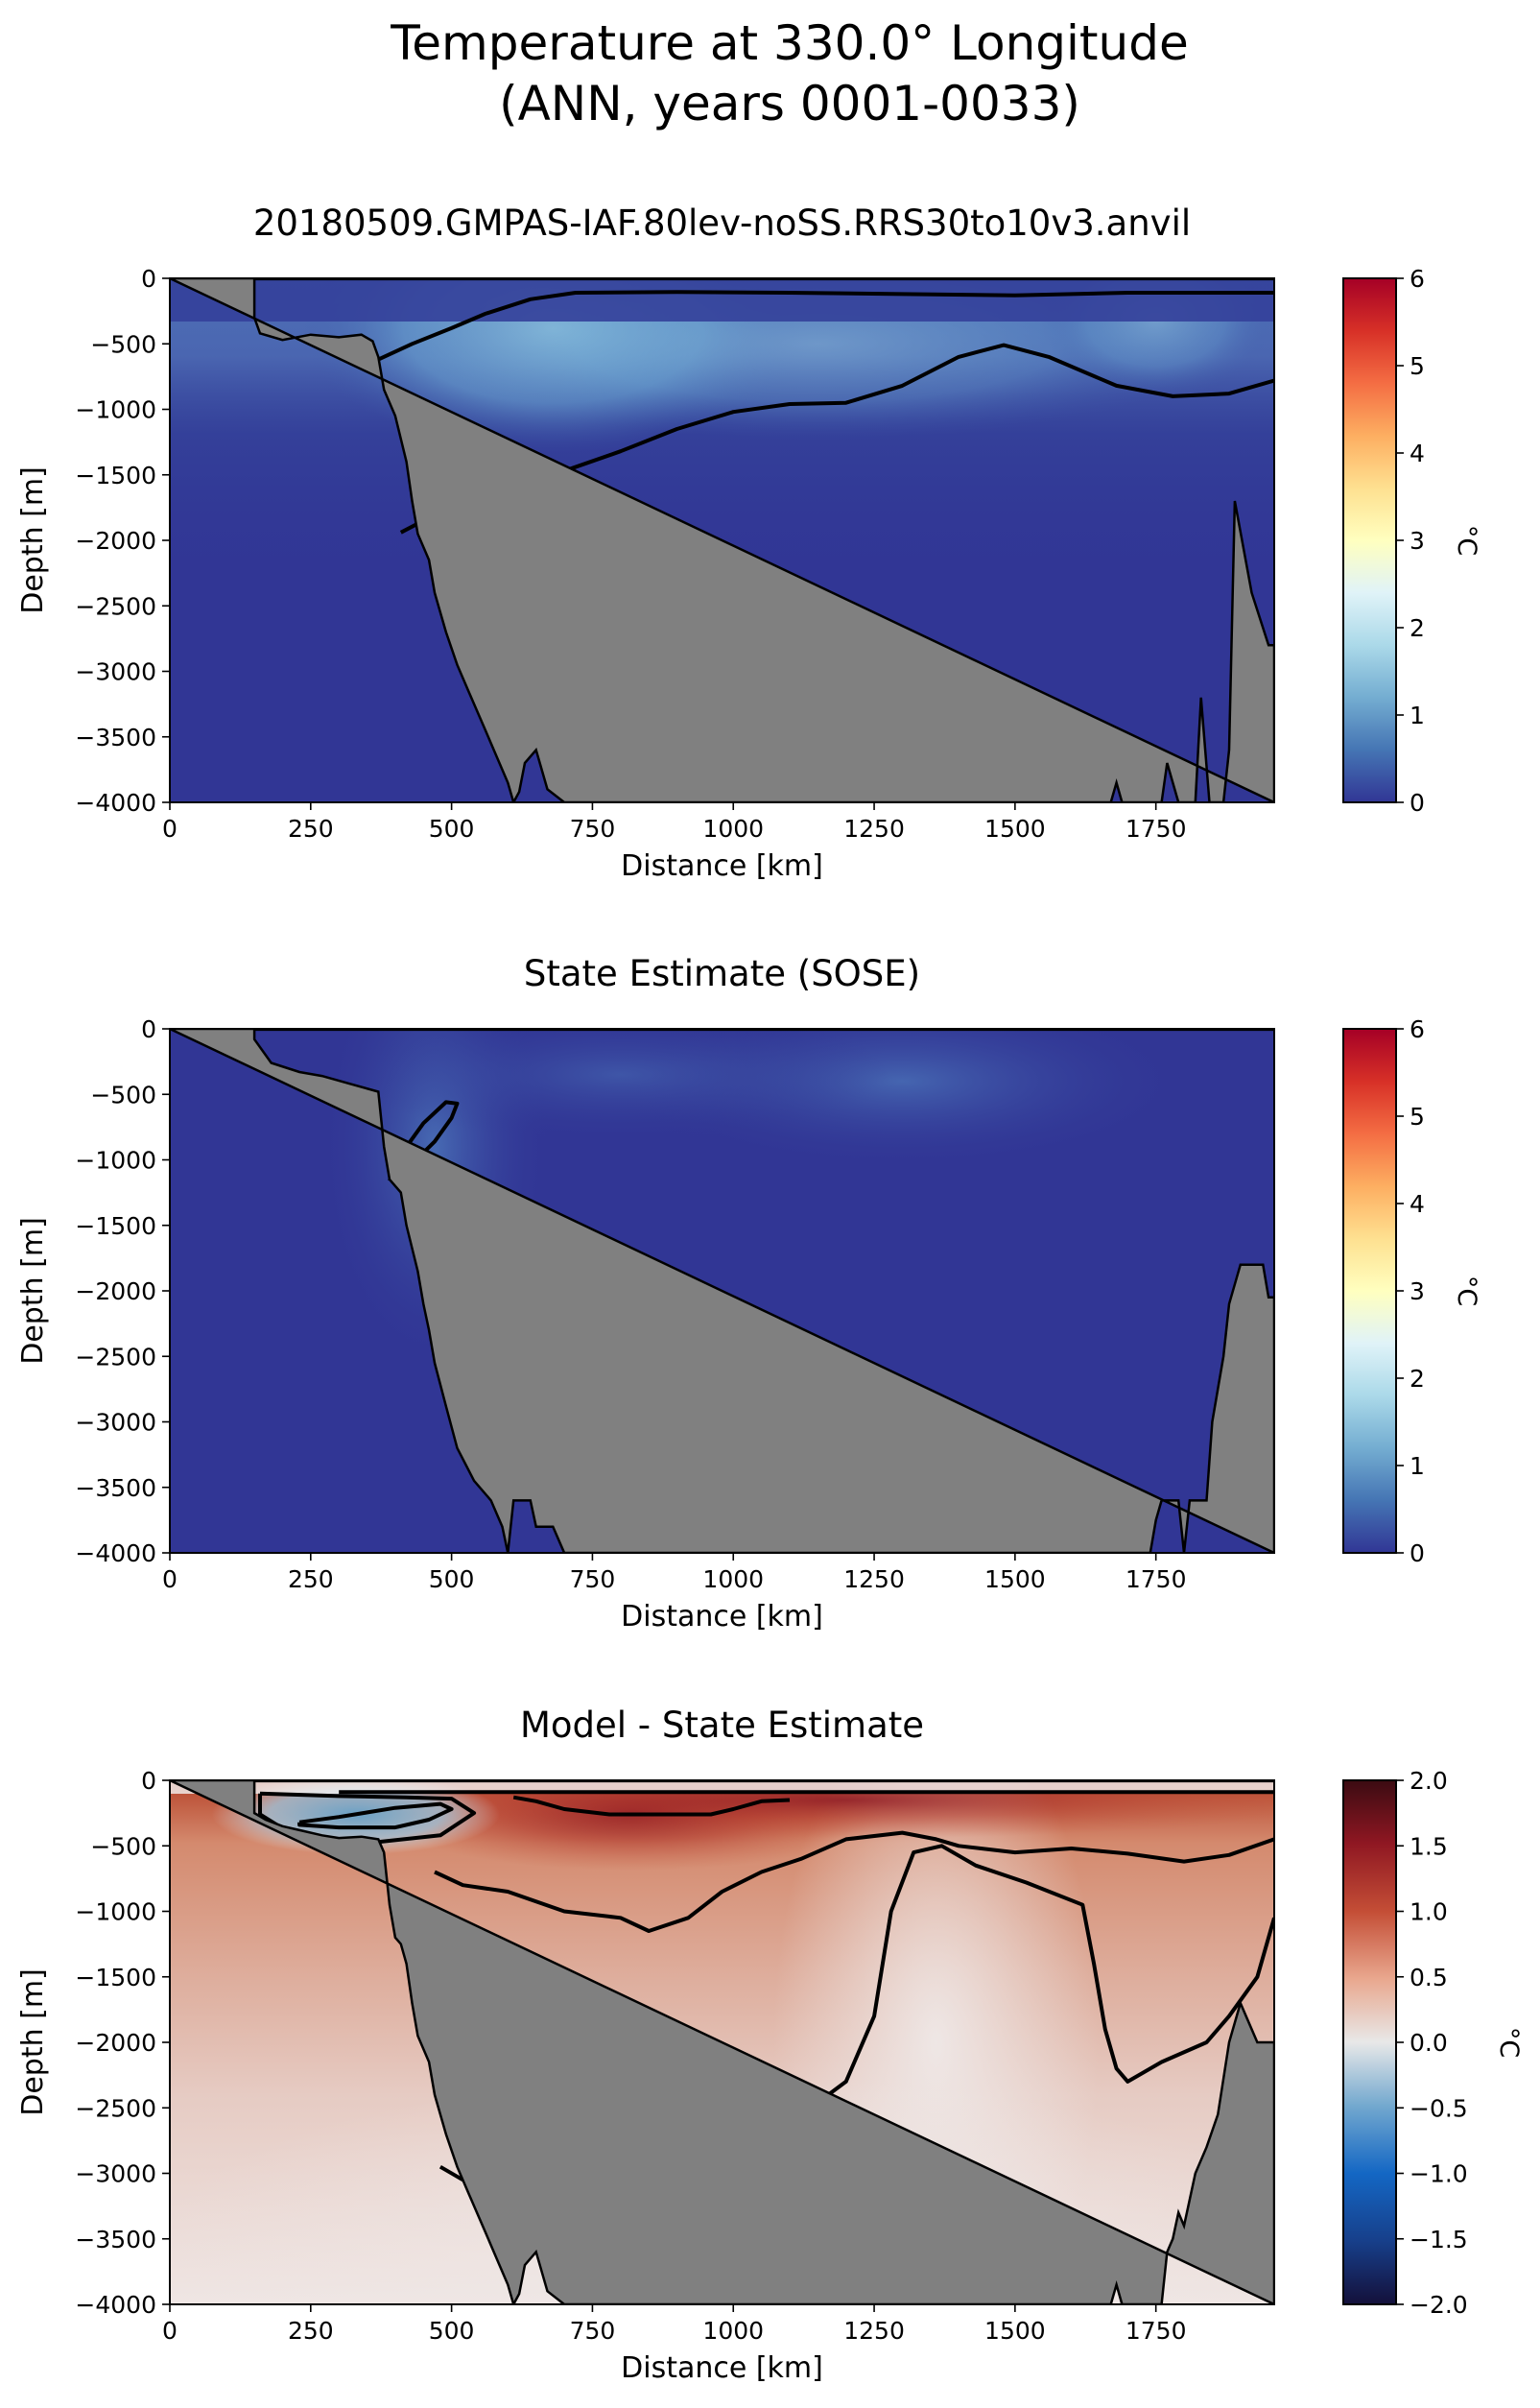 The height and width of the screenshot is (2408, 1540). I want to click on suptitle-line-2: (ANN, years 0001-0033), so click(789, 104).